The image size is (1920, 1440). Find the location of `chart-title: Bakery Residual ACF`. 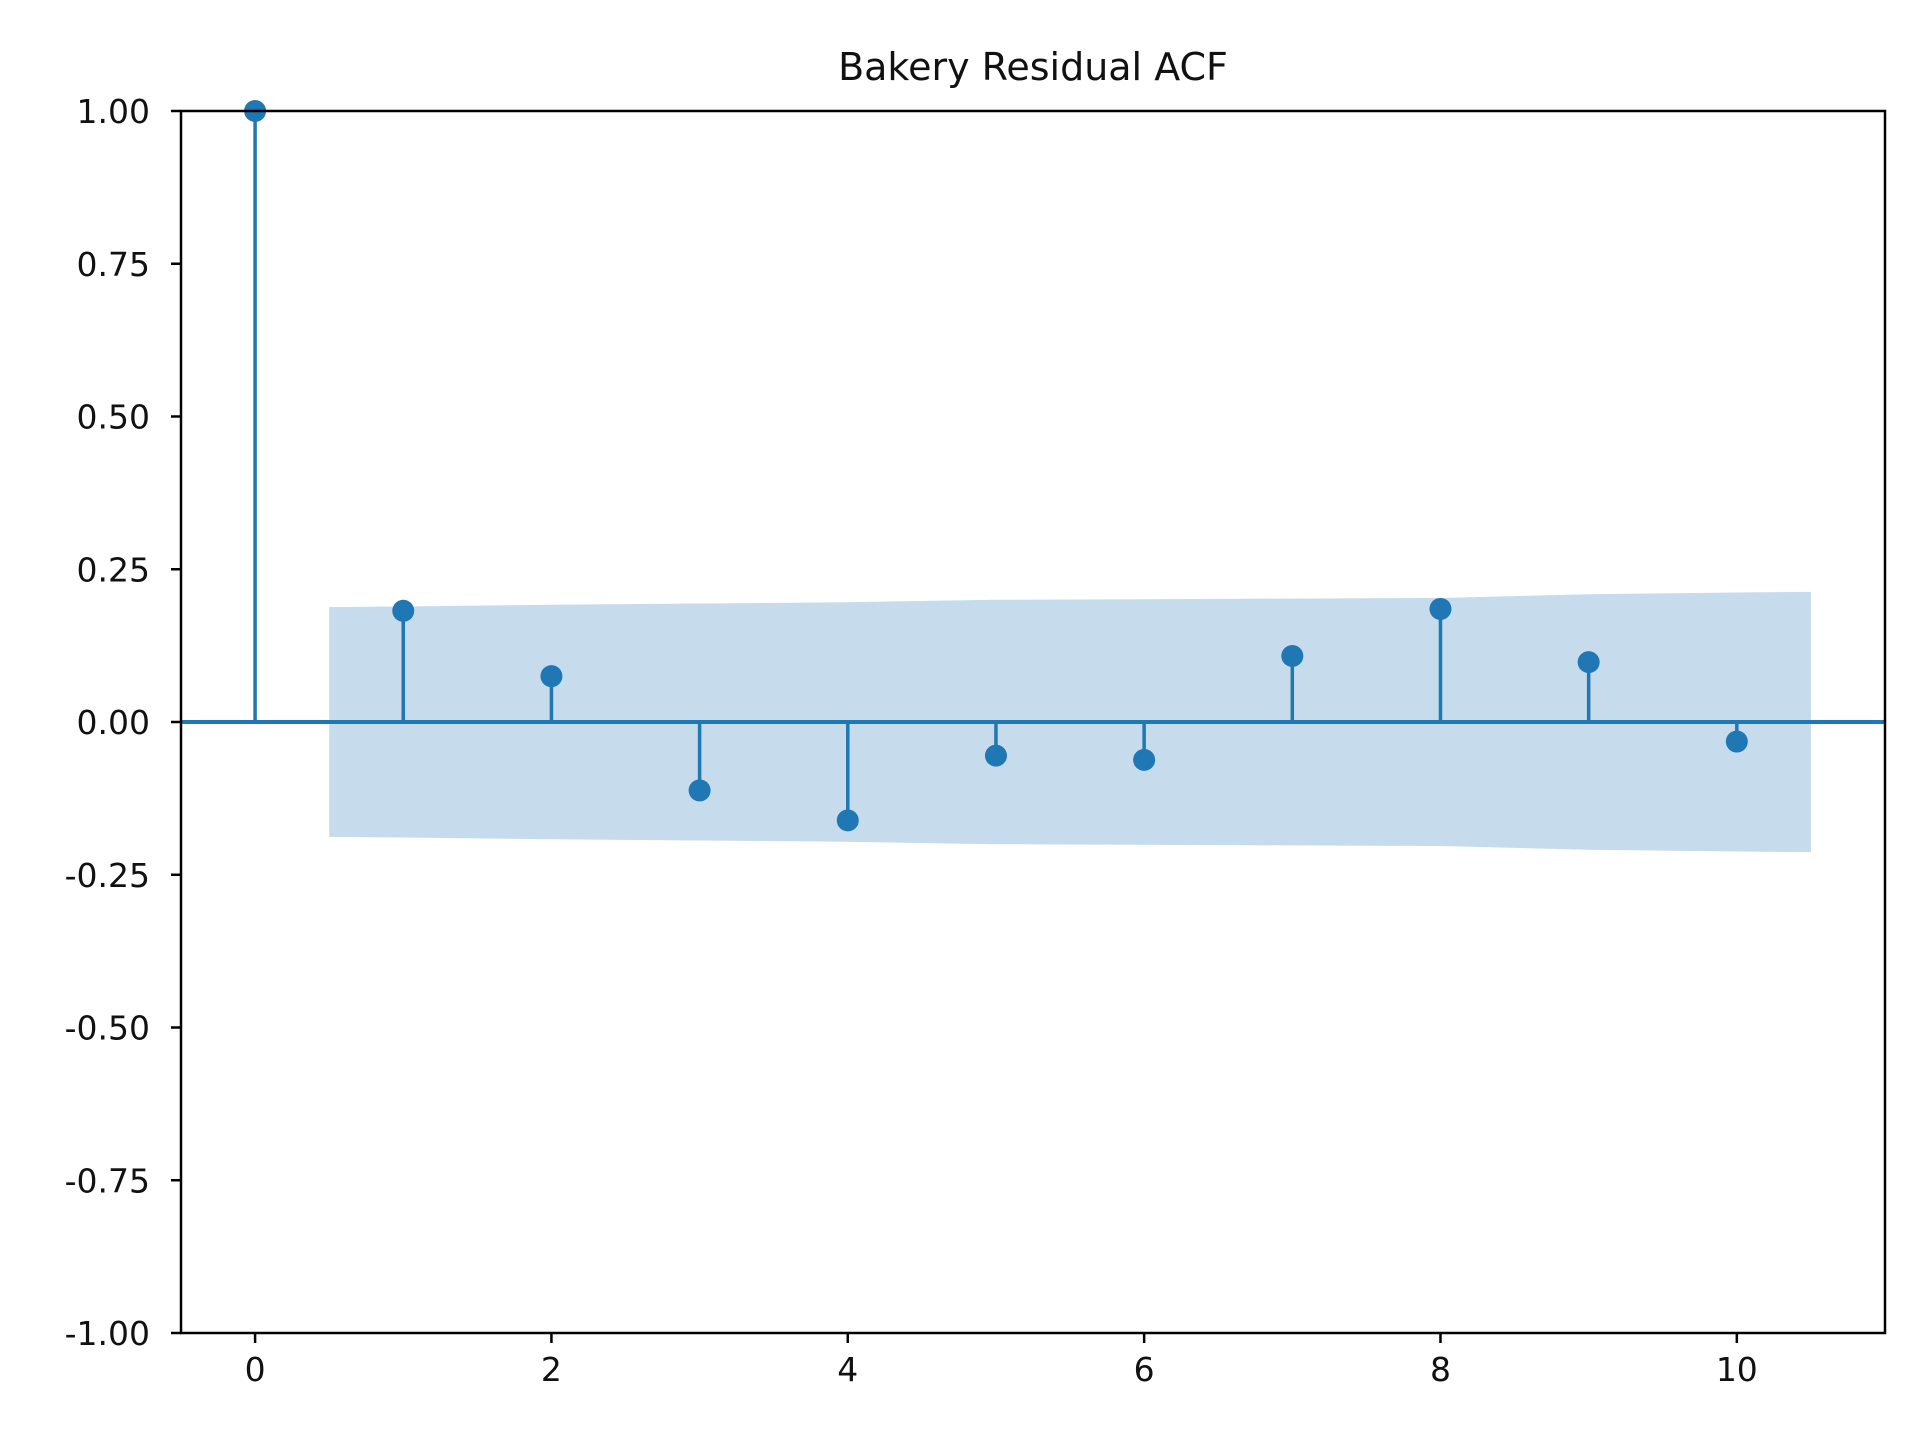

chart-title: Bakery Residual ACF is located at coordinates (1033, 67).